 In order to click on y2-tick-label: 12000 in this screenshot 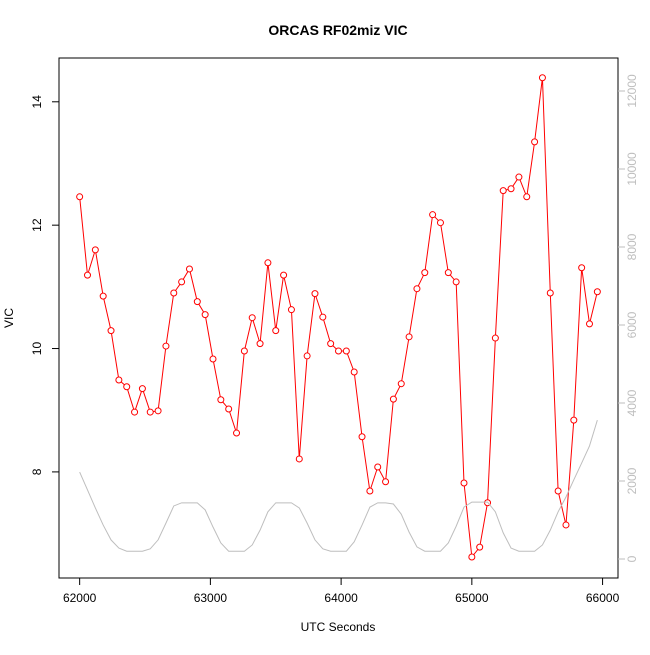, I will do `click(632, 91)`.